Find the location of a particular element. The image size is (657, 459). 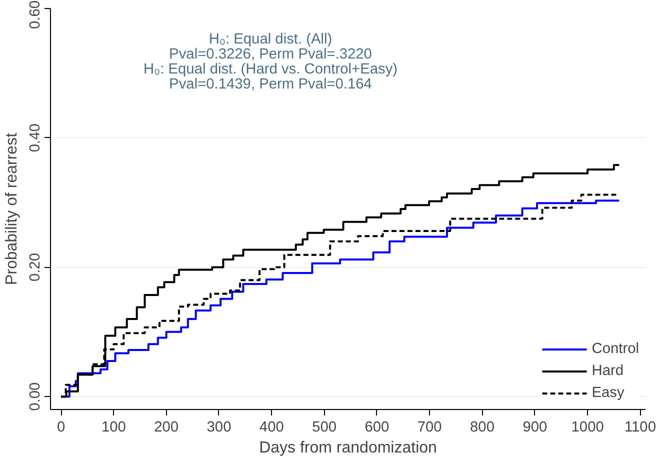

x-axis-title: Days from randomization is located at coordinates (348, 448).